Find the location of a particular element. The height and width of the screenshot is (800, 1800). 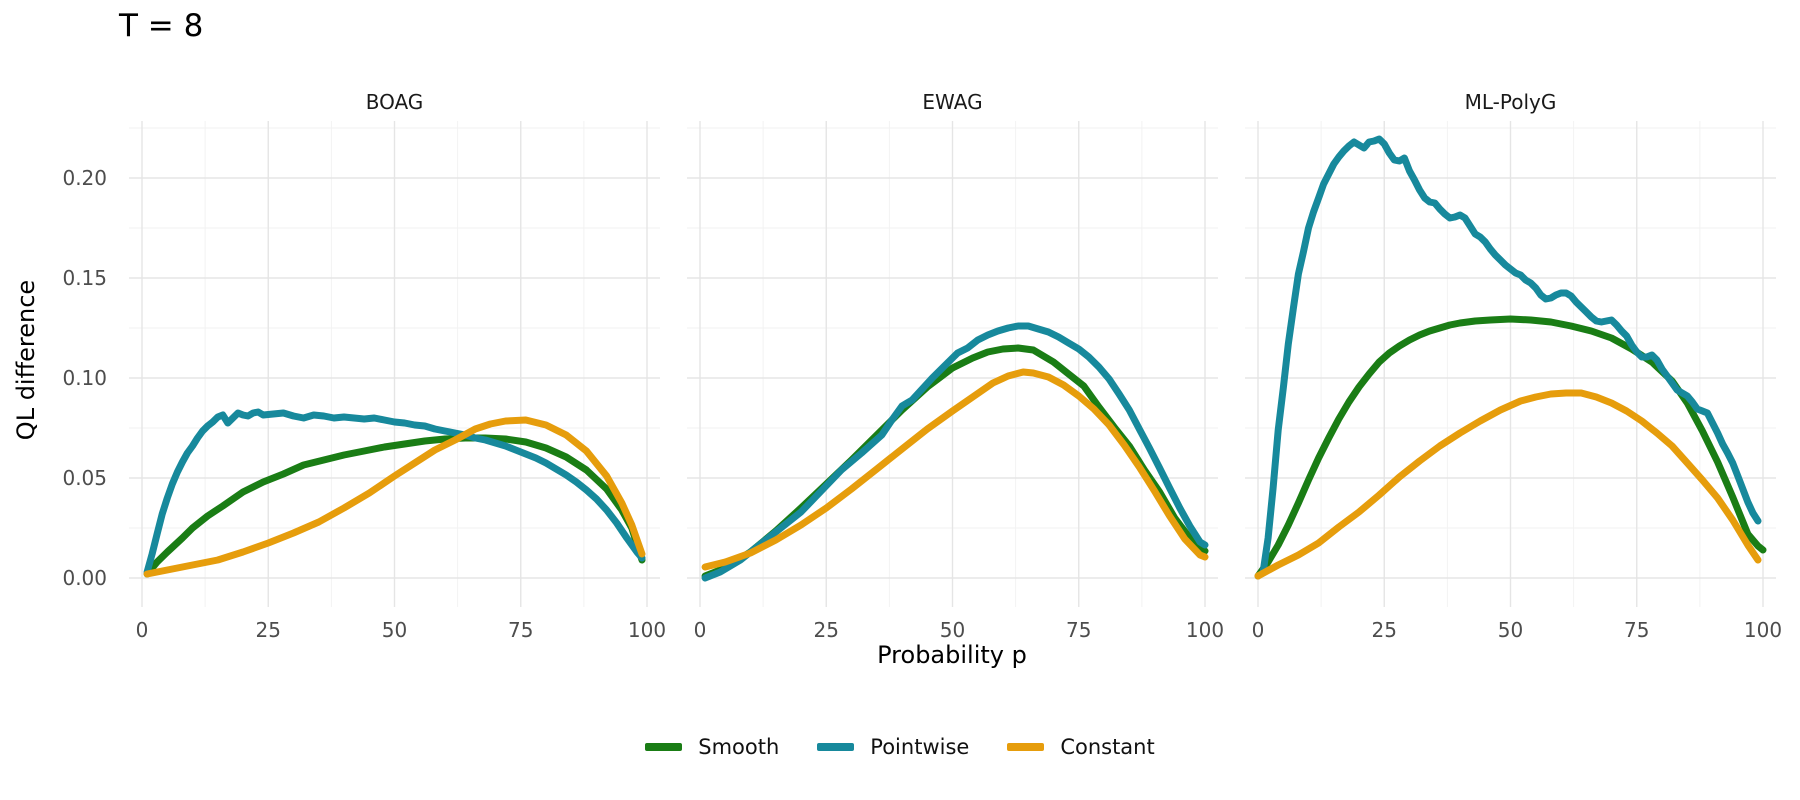

legend-item-constant: Constant is located at coordinates (1081, 747).